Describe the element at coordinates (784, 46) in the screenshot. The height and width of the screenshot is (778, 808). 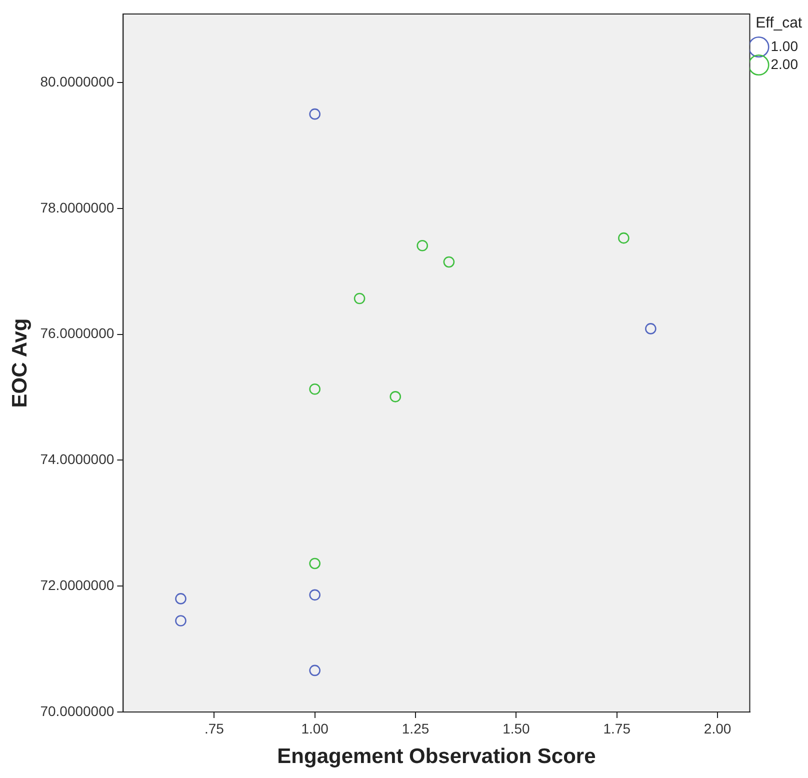
I see `legend-label: 1.00` at that location.